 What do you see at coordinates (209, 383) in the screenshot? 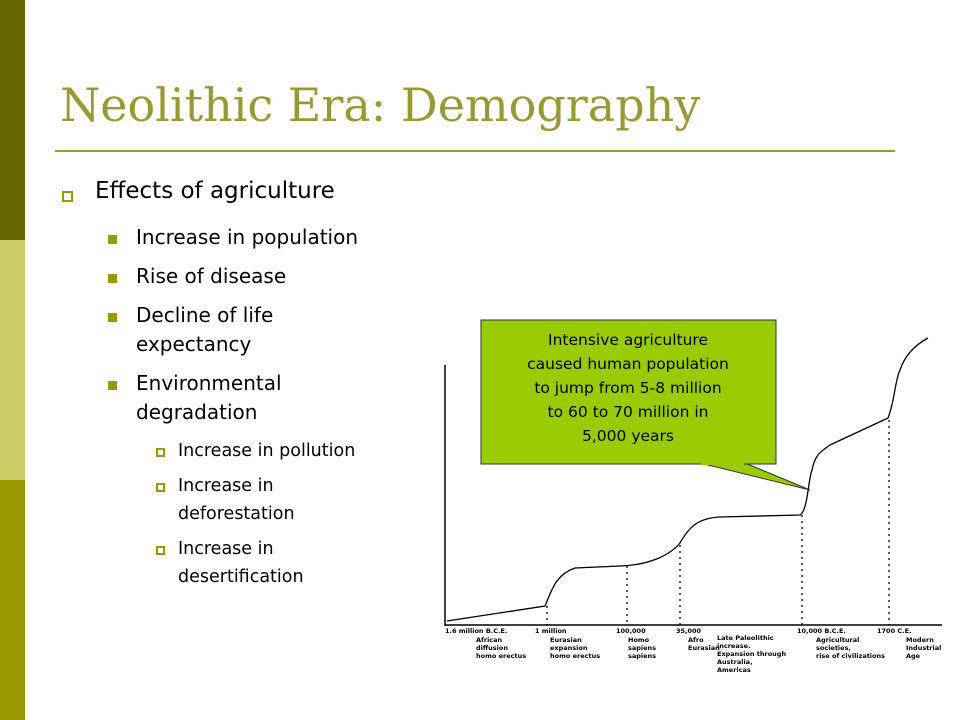
I see `bullet-text: Environmental` at bounding box center [209, 383].